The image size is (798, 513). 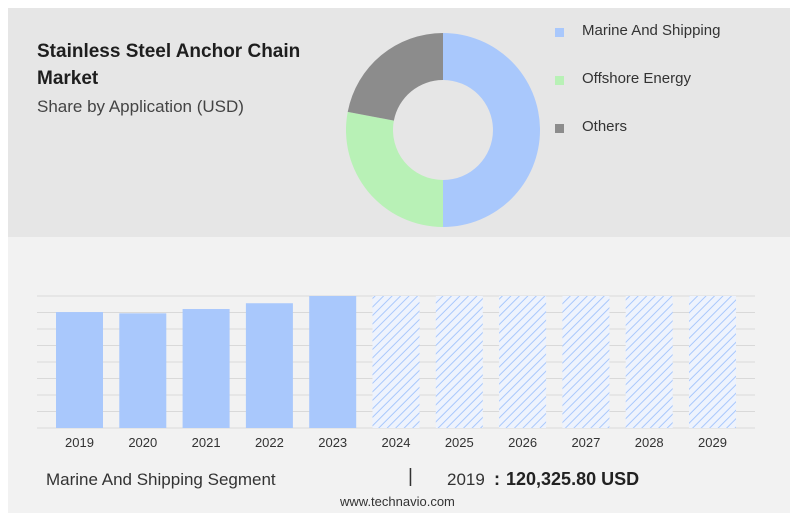 What do you see at coordinates (559, 80) in the screenshot?
I see `legend-swatch-offshore` at bounding box center [559, 80].